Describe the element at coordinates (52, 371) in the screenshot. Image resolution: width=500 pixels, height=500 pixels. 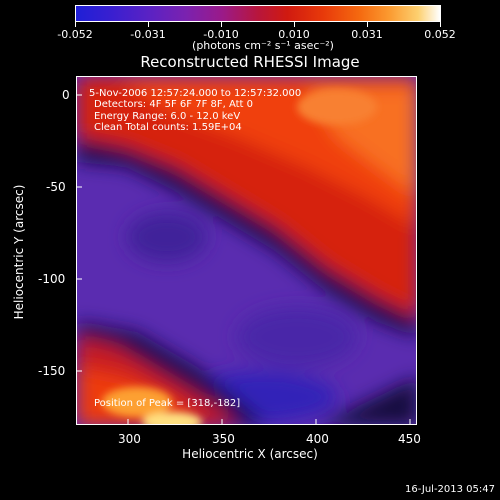
I see `y-tick-label: -150` at that location.